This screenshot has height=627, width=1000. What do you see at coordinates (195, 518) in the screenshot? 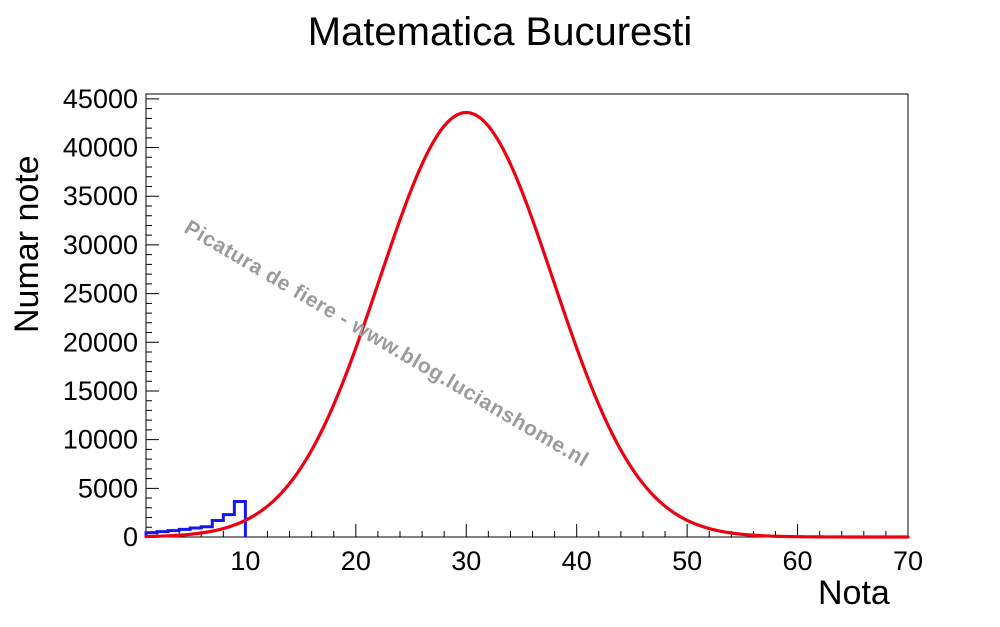
I see `histogram-line` at bounding box center [195, 518].